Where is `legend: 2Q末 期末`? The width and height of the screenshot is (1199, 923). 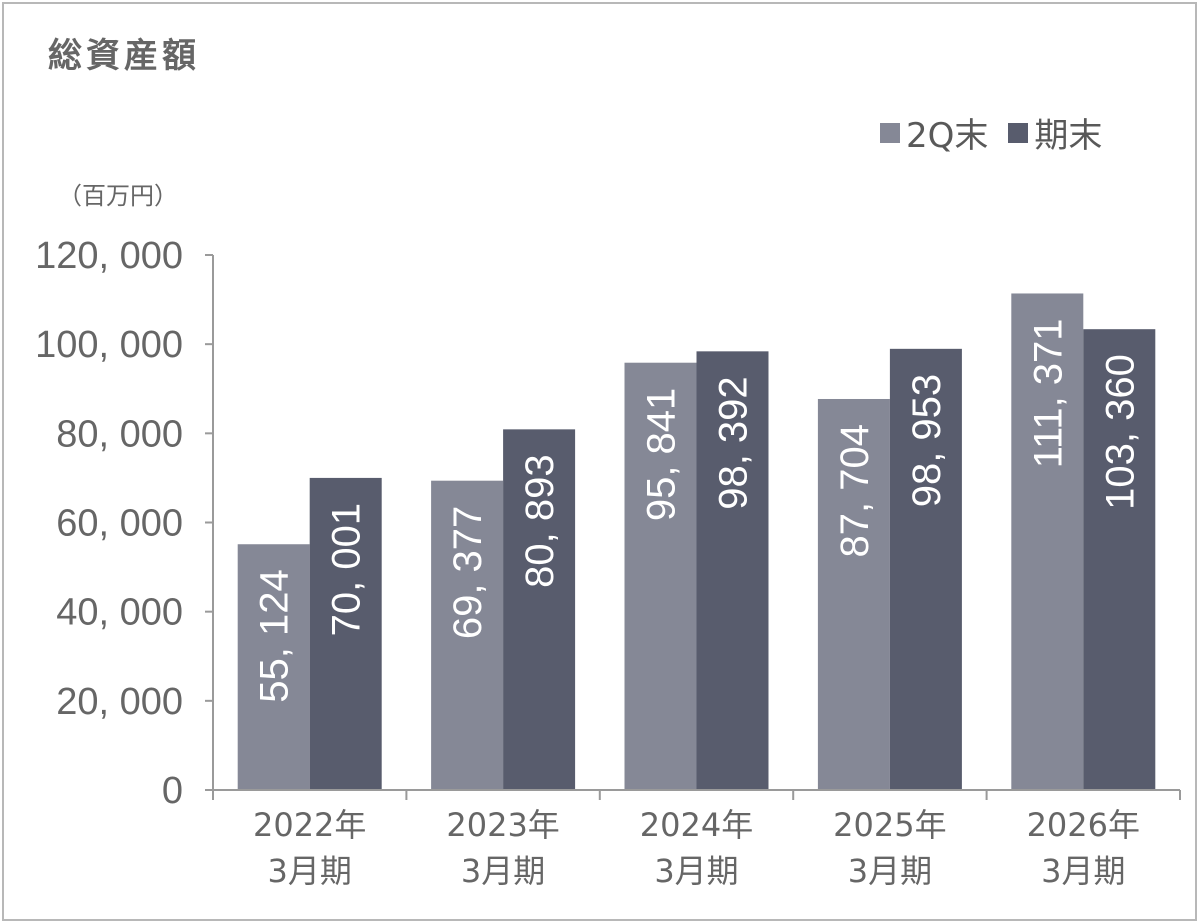
legend: 2Q末 期末 is located at coordinates (1001, 132).